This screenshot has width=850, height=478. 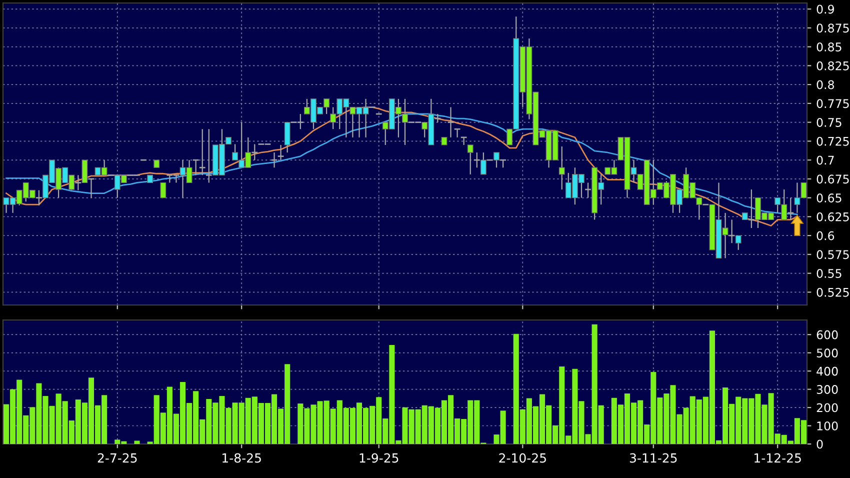 I want to click on y-tick-label: 0.675, so click(x=832, y=179).